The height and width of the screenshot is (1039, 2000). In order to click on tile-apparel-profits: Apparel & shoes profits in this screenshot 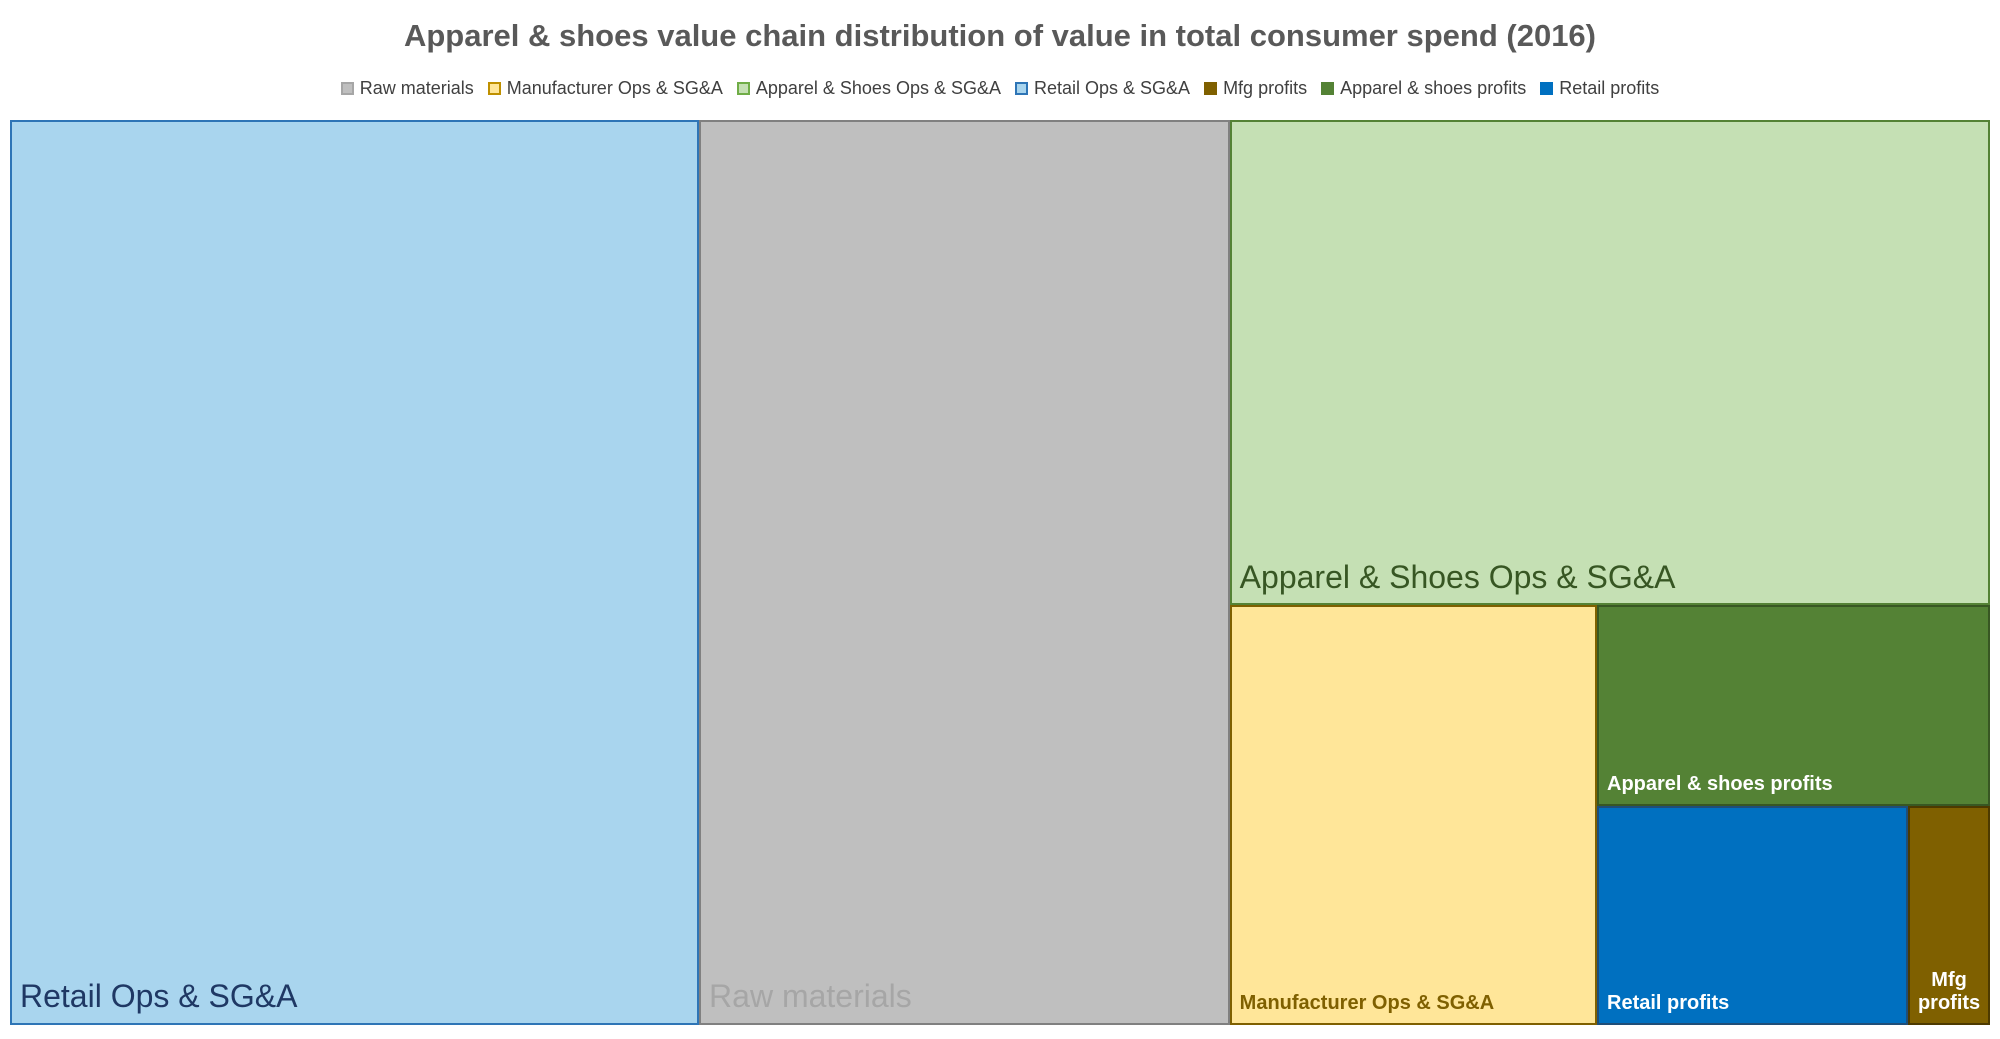, I will do `click(1793, 706)`.